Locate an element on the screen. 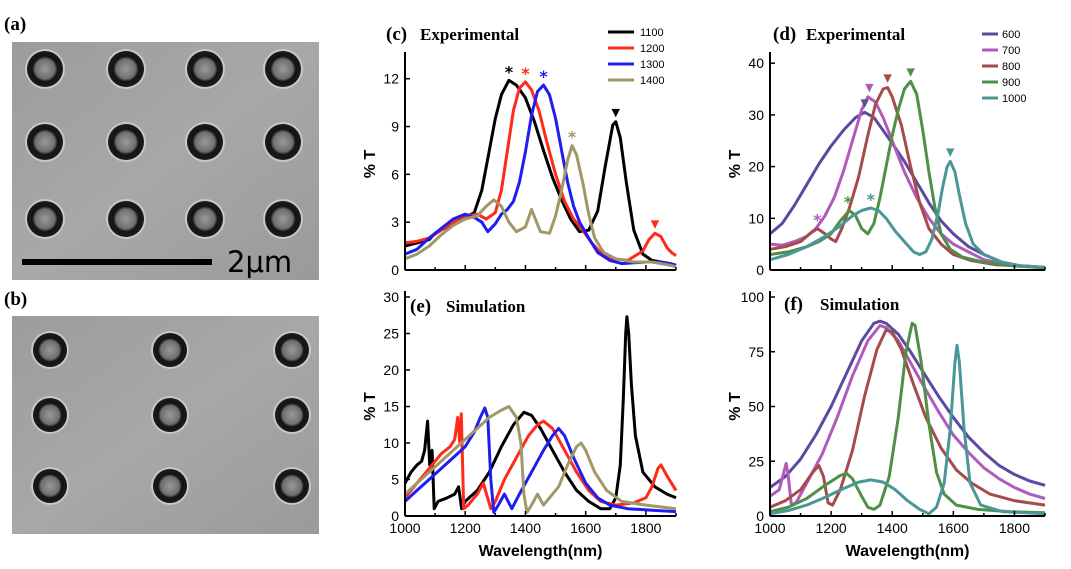 This screenshot has width=1071, height=569. chart-d-tag: (d) is located at coordinates (784, 34).